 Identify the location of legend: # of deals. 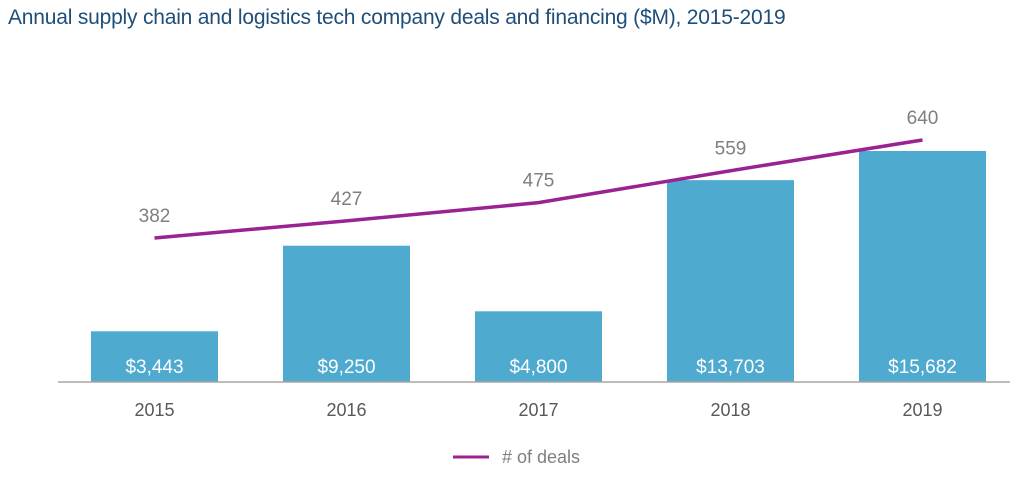
(516, 457).